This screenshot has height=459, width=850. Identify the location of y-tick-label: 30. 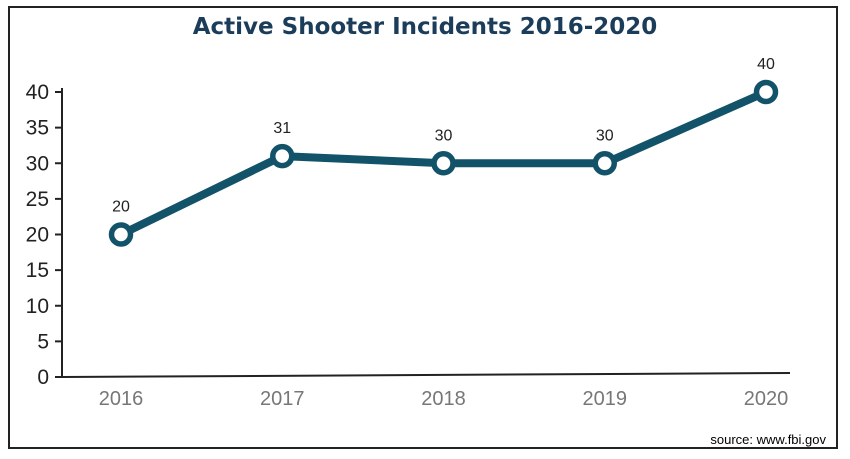
(37, 163).